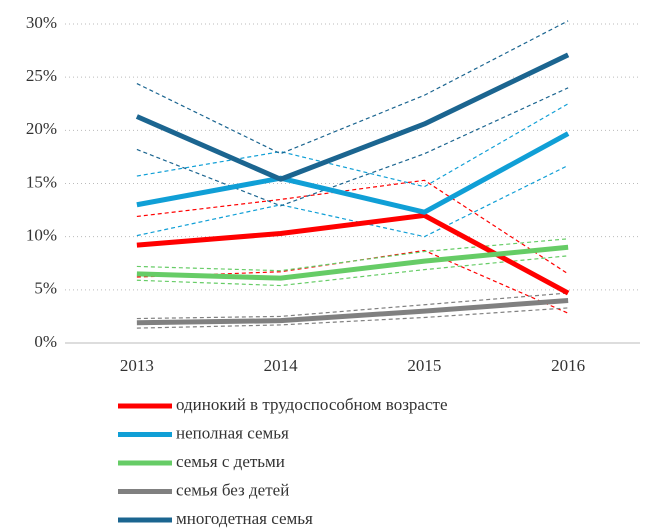 The image size is (651, 528). What do you see at coordinates (41, 22) in the screenshot?
I see `y-tick-label: 30%` at bounding box center [41, 22].